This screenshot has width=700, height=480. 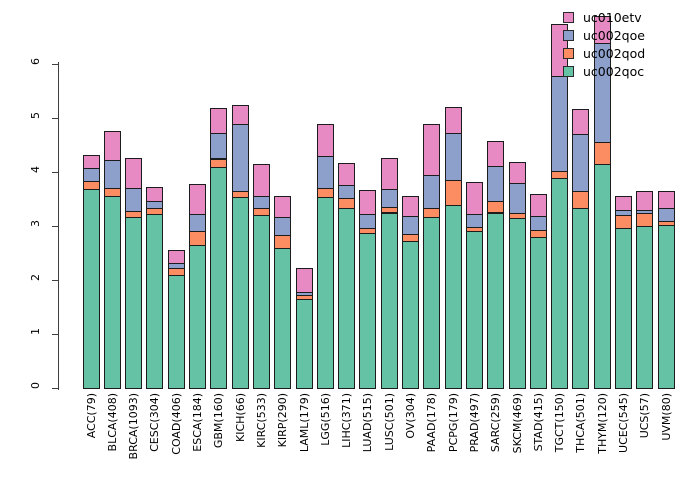 I want to click on x-tick-label: SKCM(469), so click(x=517, y=423).